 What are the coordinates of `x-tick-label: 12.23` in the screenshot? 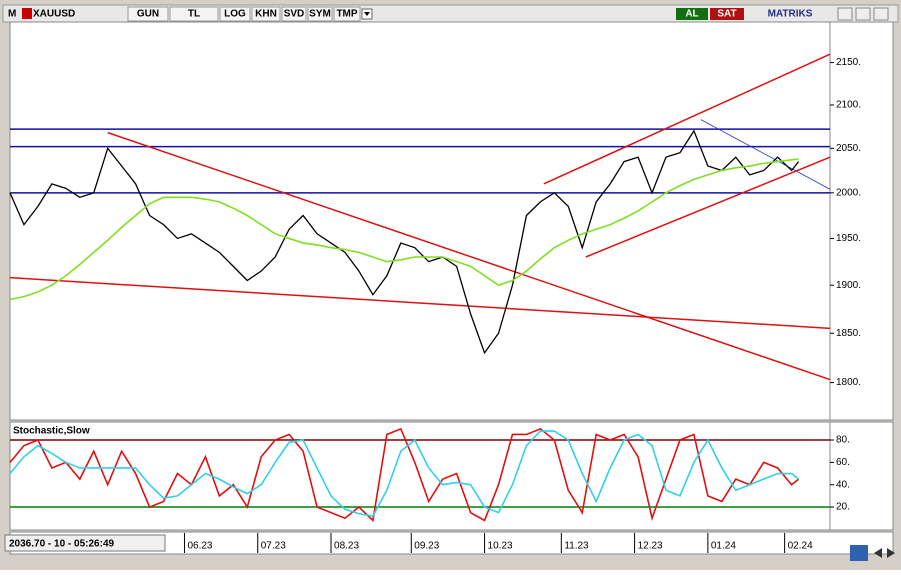 It's located at (650, 546).